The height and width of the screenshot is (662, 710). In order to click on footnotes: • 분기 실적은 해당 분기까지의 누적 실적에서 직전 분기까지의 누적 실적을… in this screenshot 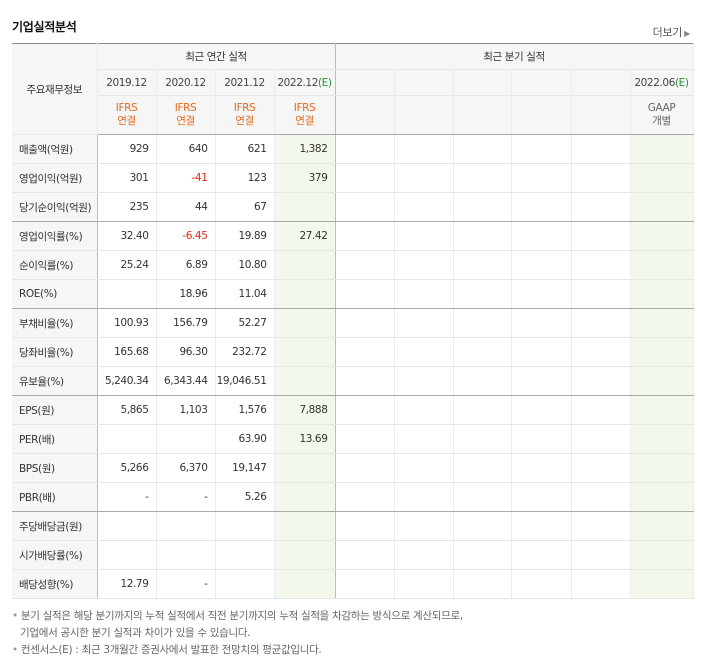, I will do `click(237, 633)`.